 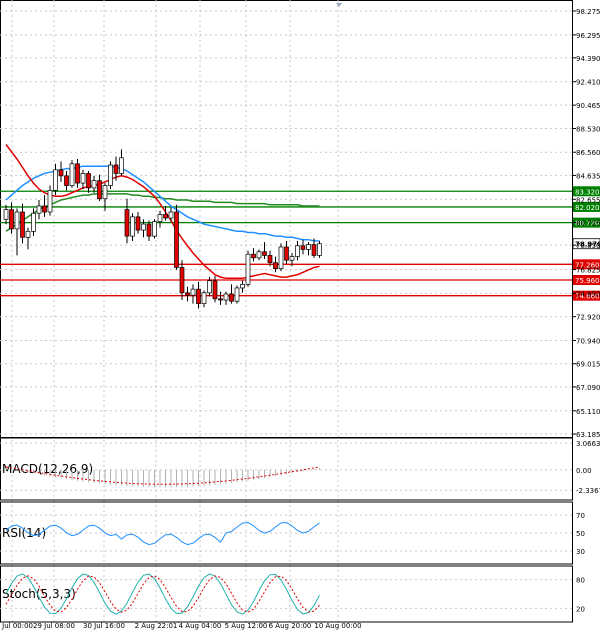 What do you see at coordinates (588, 271) in the screenshot?
I see `price-tick-label: 76.825` at bounding box center [588, 271].